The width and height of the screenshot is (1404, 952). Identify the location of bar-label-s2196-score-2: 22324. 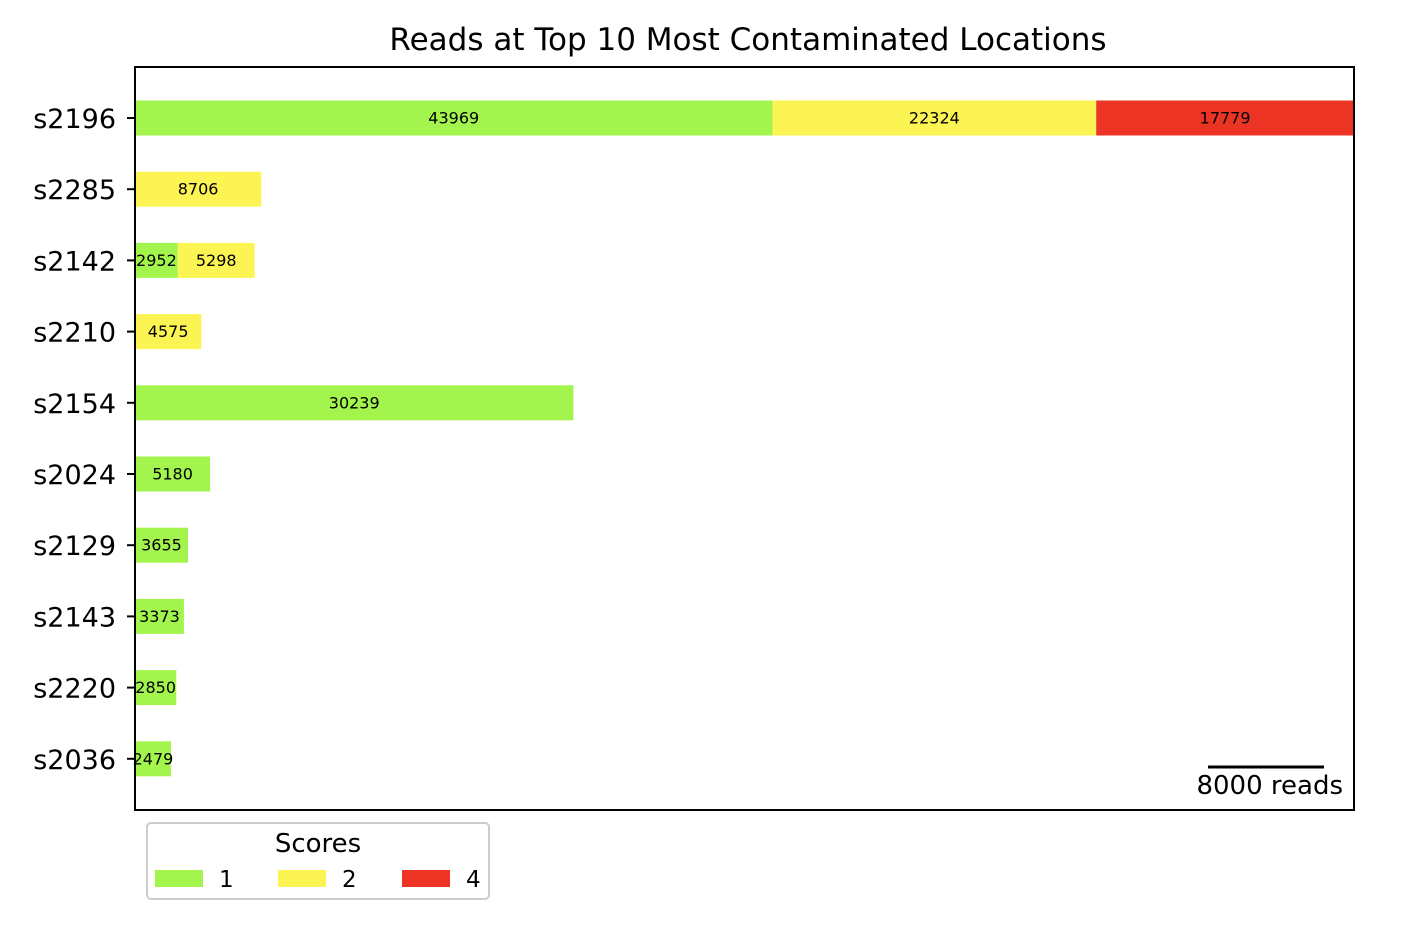
(934, 118).